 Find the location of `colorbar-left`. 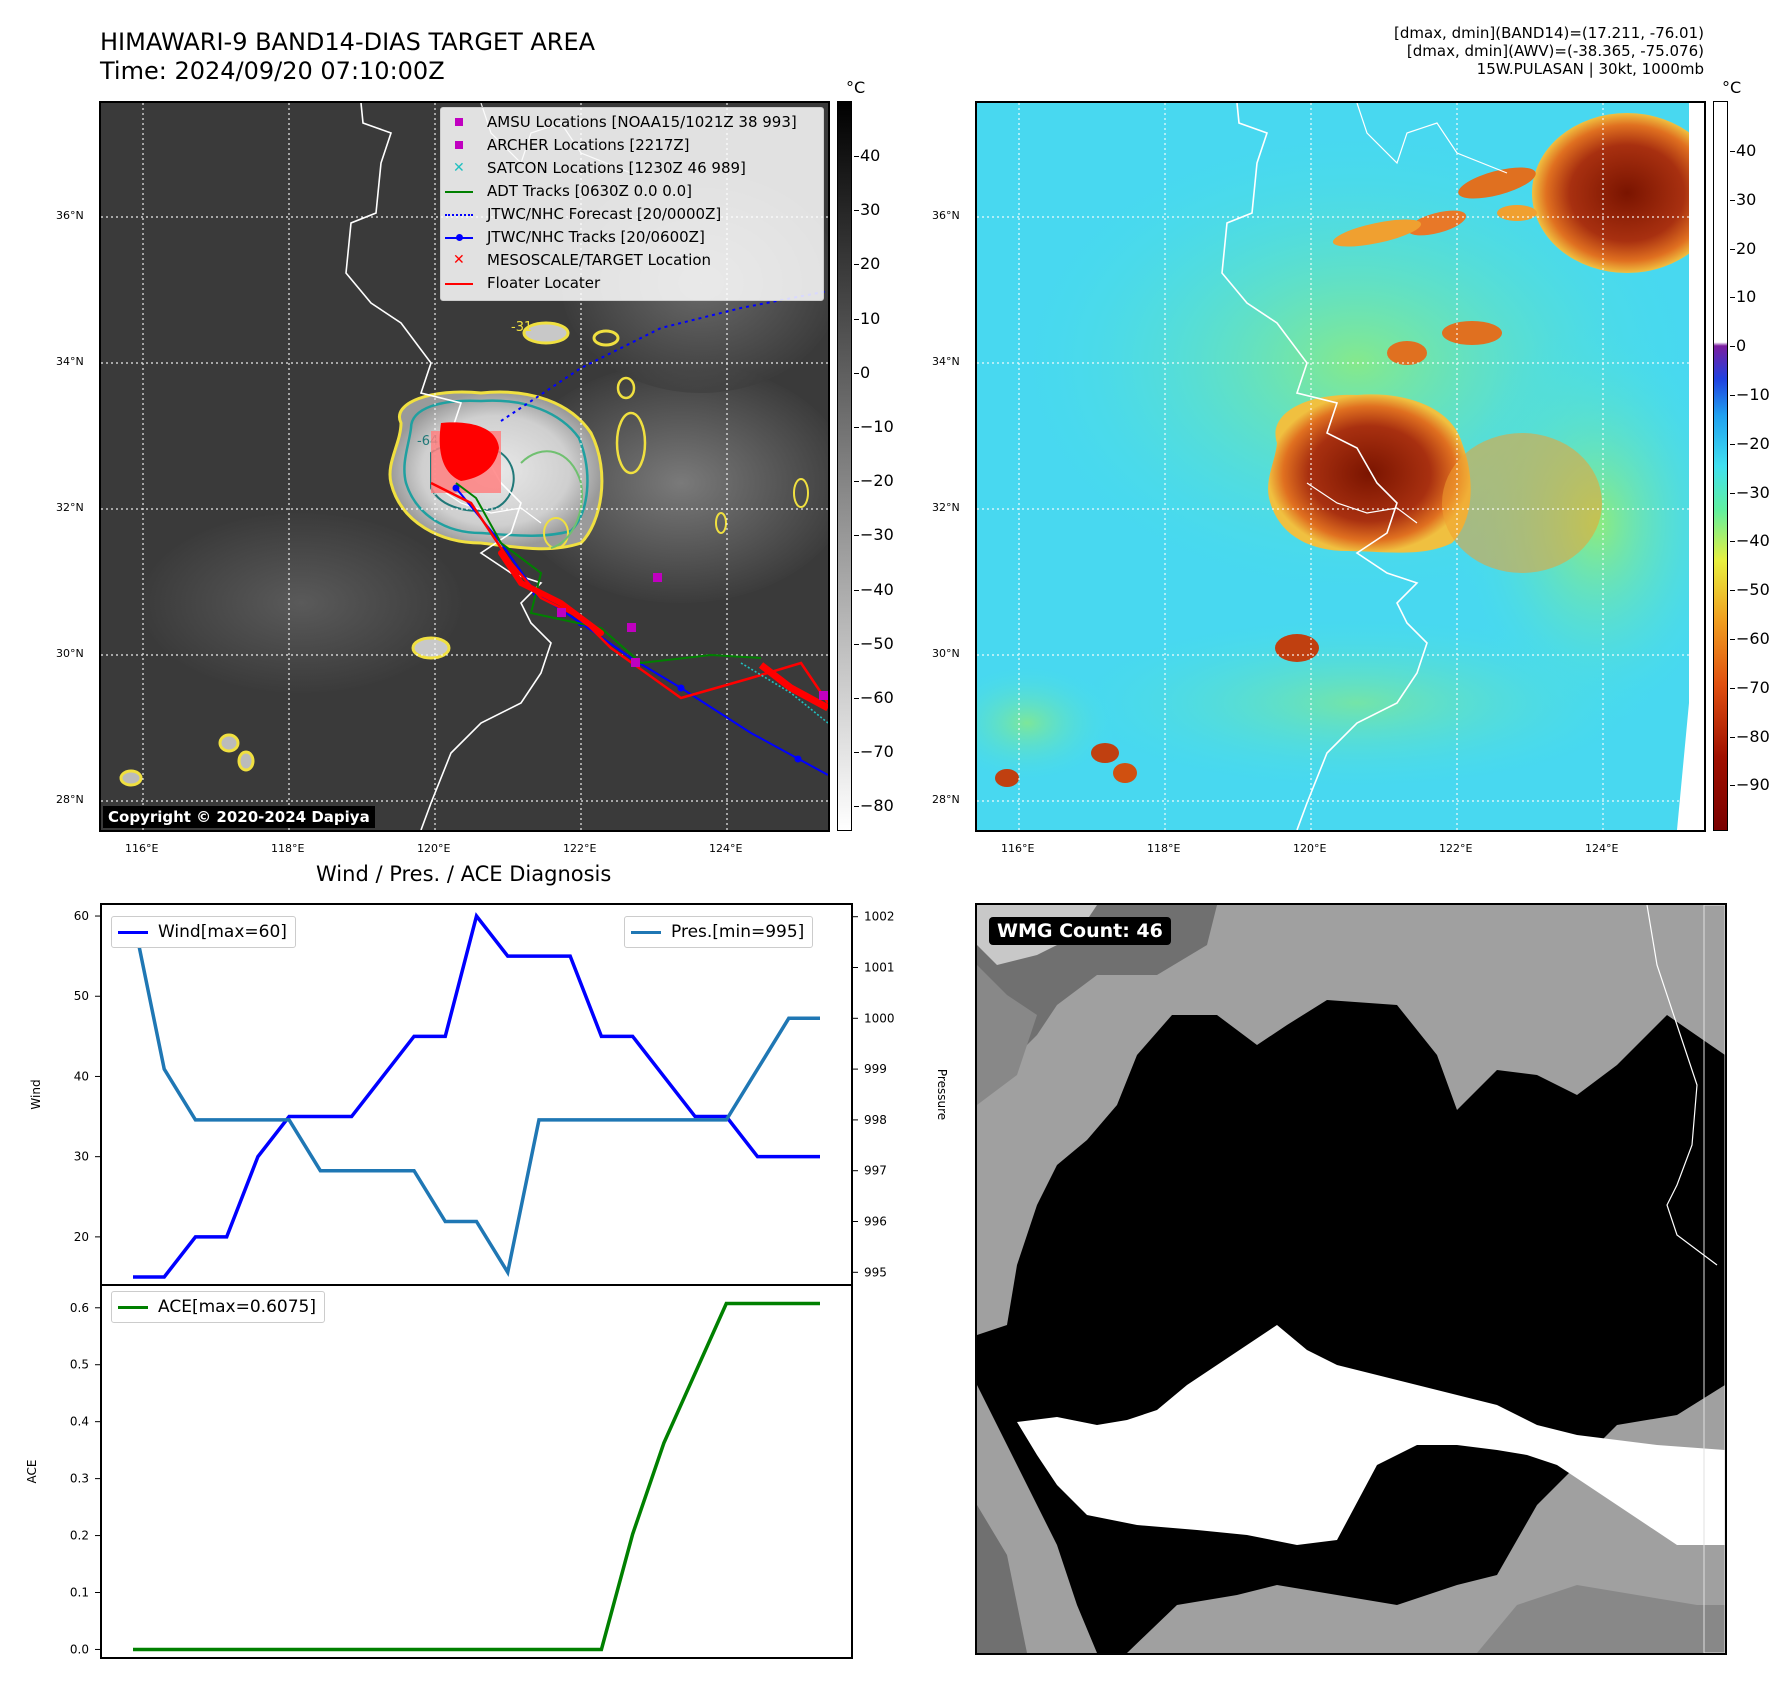

colorbar-left is located at coordinates (844, 466).